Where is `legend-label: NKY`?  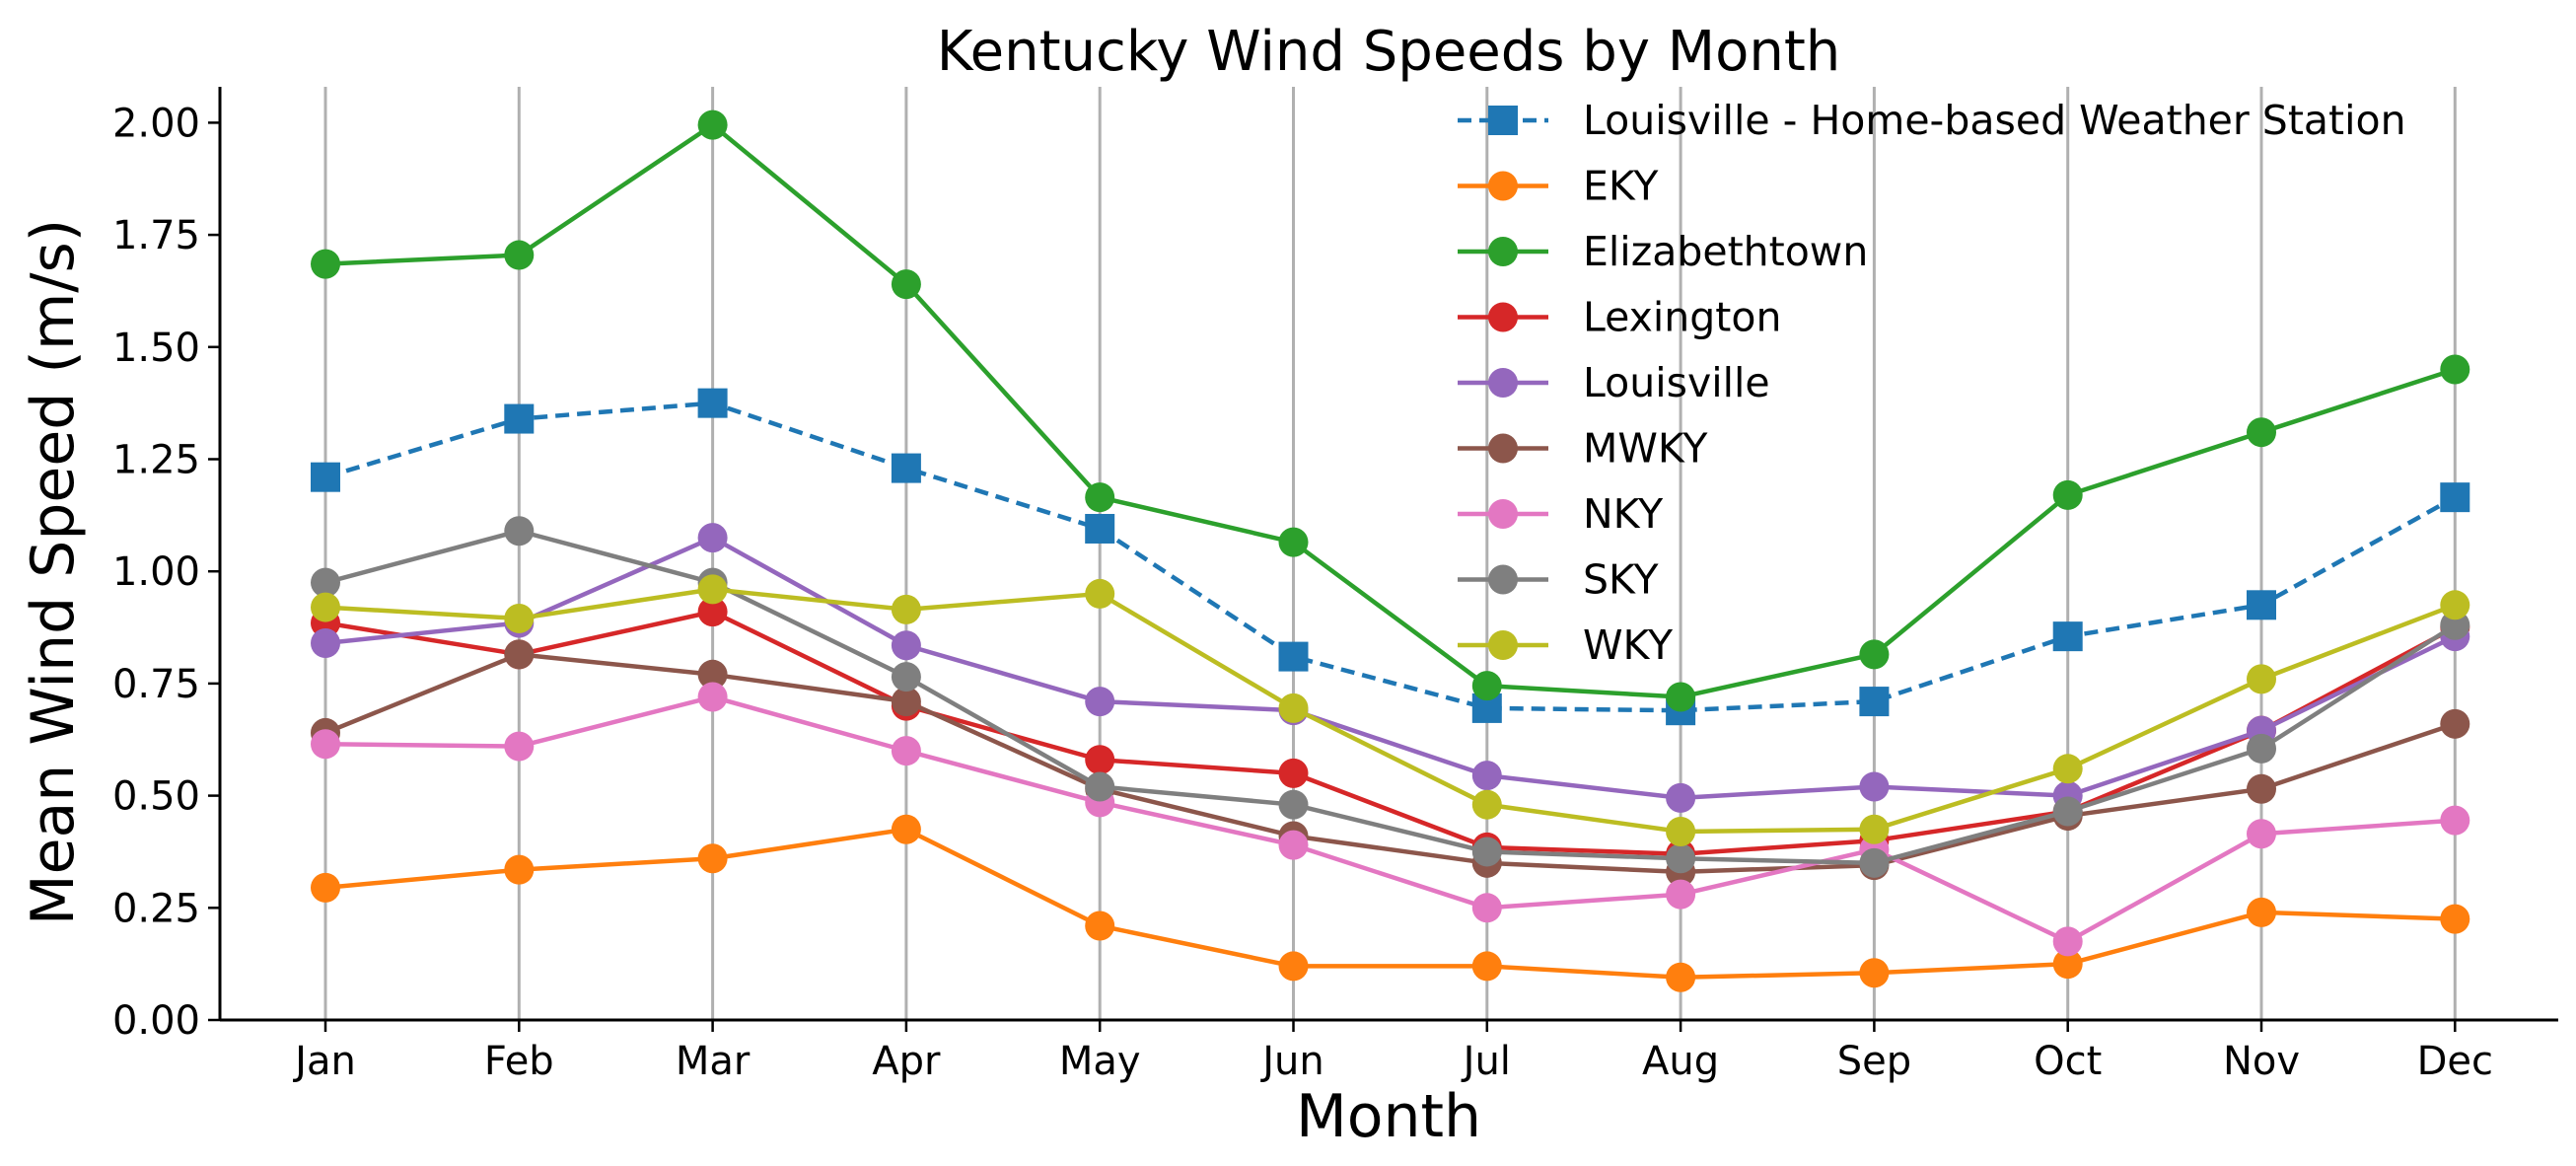 legend-label: NKY is located at coordinates (1624, 514).